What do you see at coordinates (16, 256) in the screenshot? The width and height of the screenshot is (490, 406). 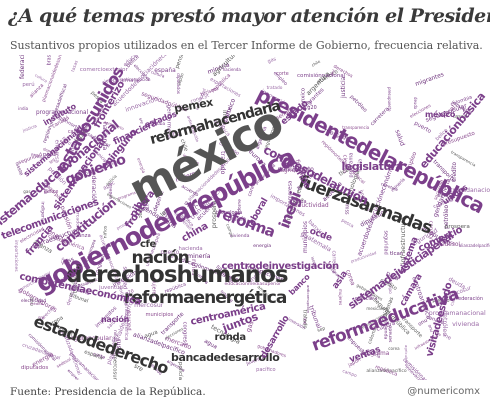 I see `cloud-small-word: importaciones` at bounding box center [16, 256].